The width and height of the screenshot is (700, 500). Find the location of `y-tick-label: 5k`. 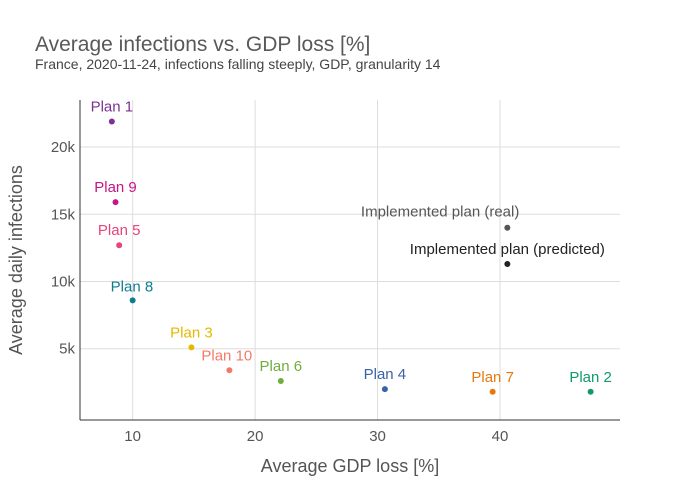

y-tick-label: 5k is located at coordinates (67, 349).